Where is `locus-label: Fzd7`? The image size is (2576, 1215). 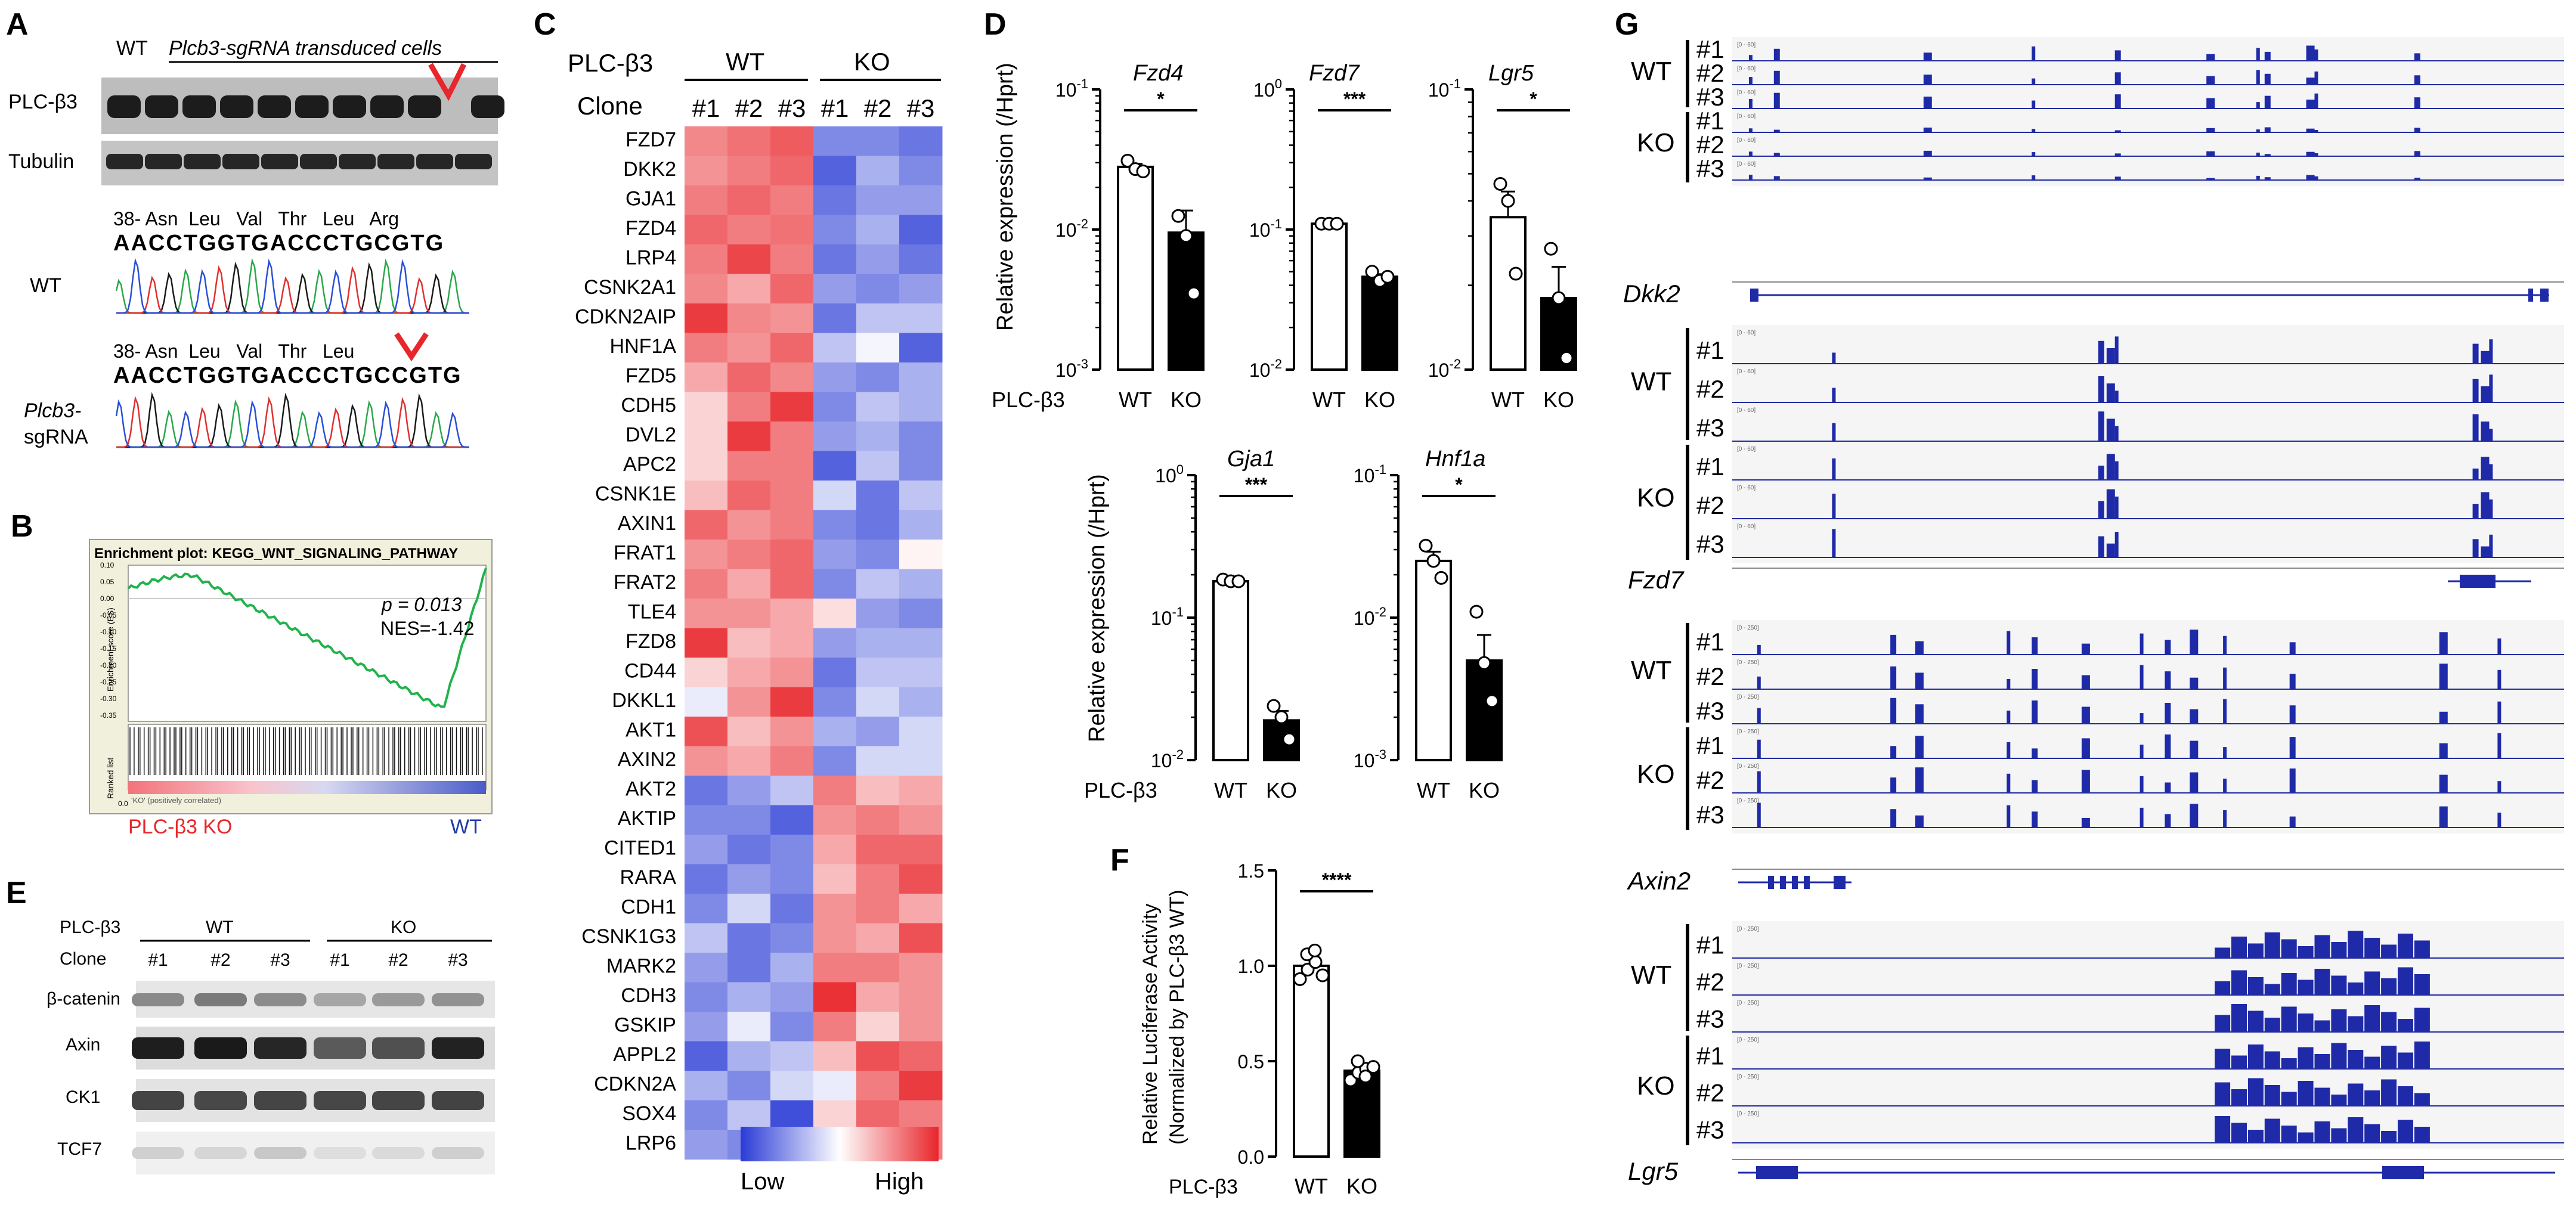 locus-label: Fzd7 is located at coordinates (1656, 580).